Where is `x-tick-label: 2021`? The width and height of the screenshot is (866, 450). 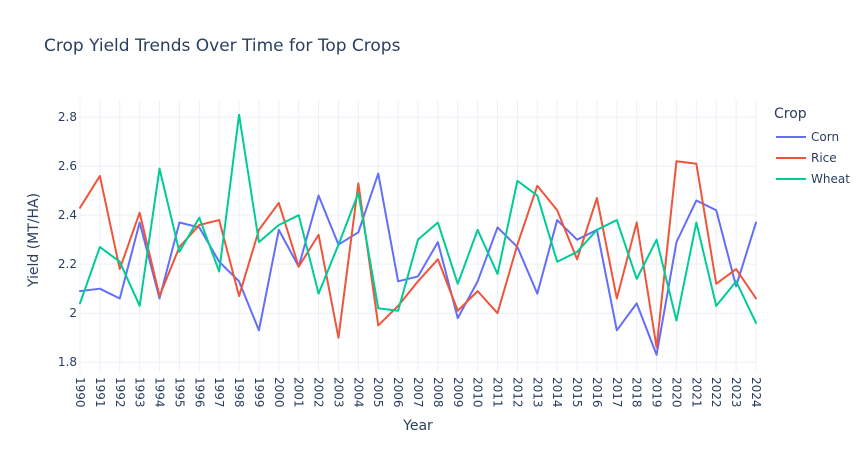 x-tick-label: 2021 is located at coordinates (696, 392).